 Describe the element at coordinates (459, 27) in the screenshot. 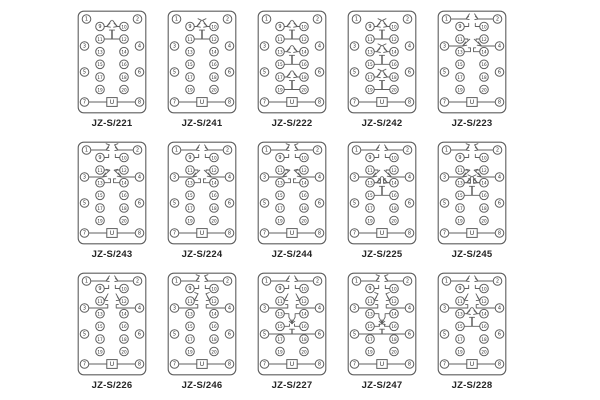

I see `svg-text: 9` at that location.